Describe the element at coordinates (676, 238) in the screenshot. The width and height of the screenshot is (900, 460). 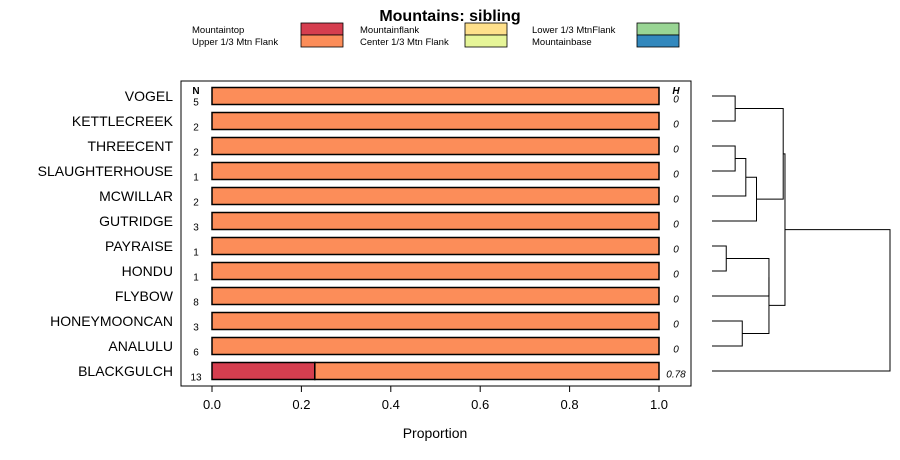
I see `h-values: 0 0 0 0 0 0 0 0 0 0 0 0.78` at that location.